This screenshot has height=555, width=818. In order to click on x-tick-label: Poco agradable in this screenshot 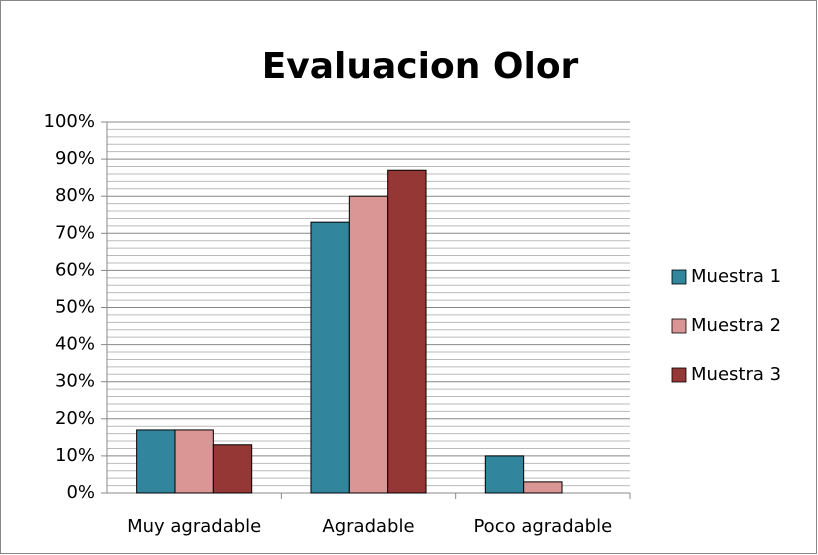, I will do `click(542, 526)`.